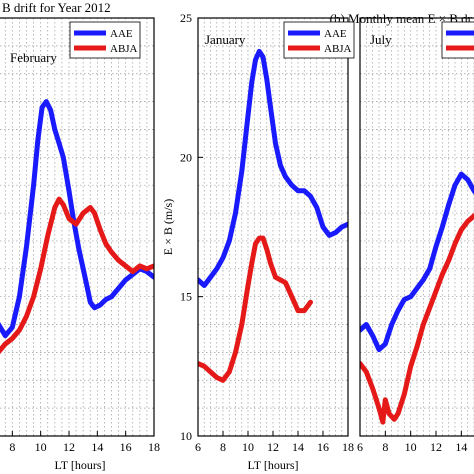 This screenshot has height=474, width=474. Describe the element at coordinates (186, 436) in the screenshot. I see `y-tick-label: 10` at that location.